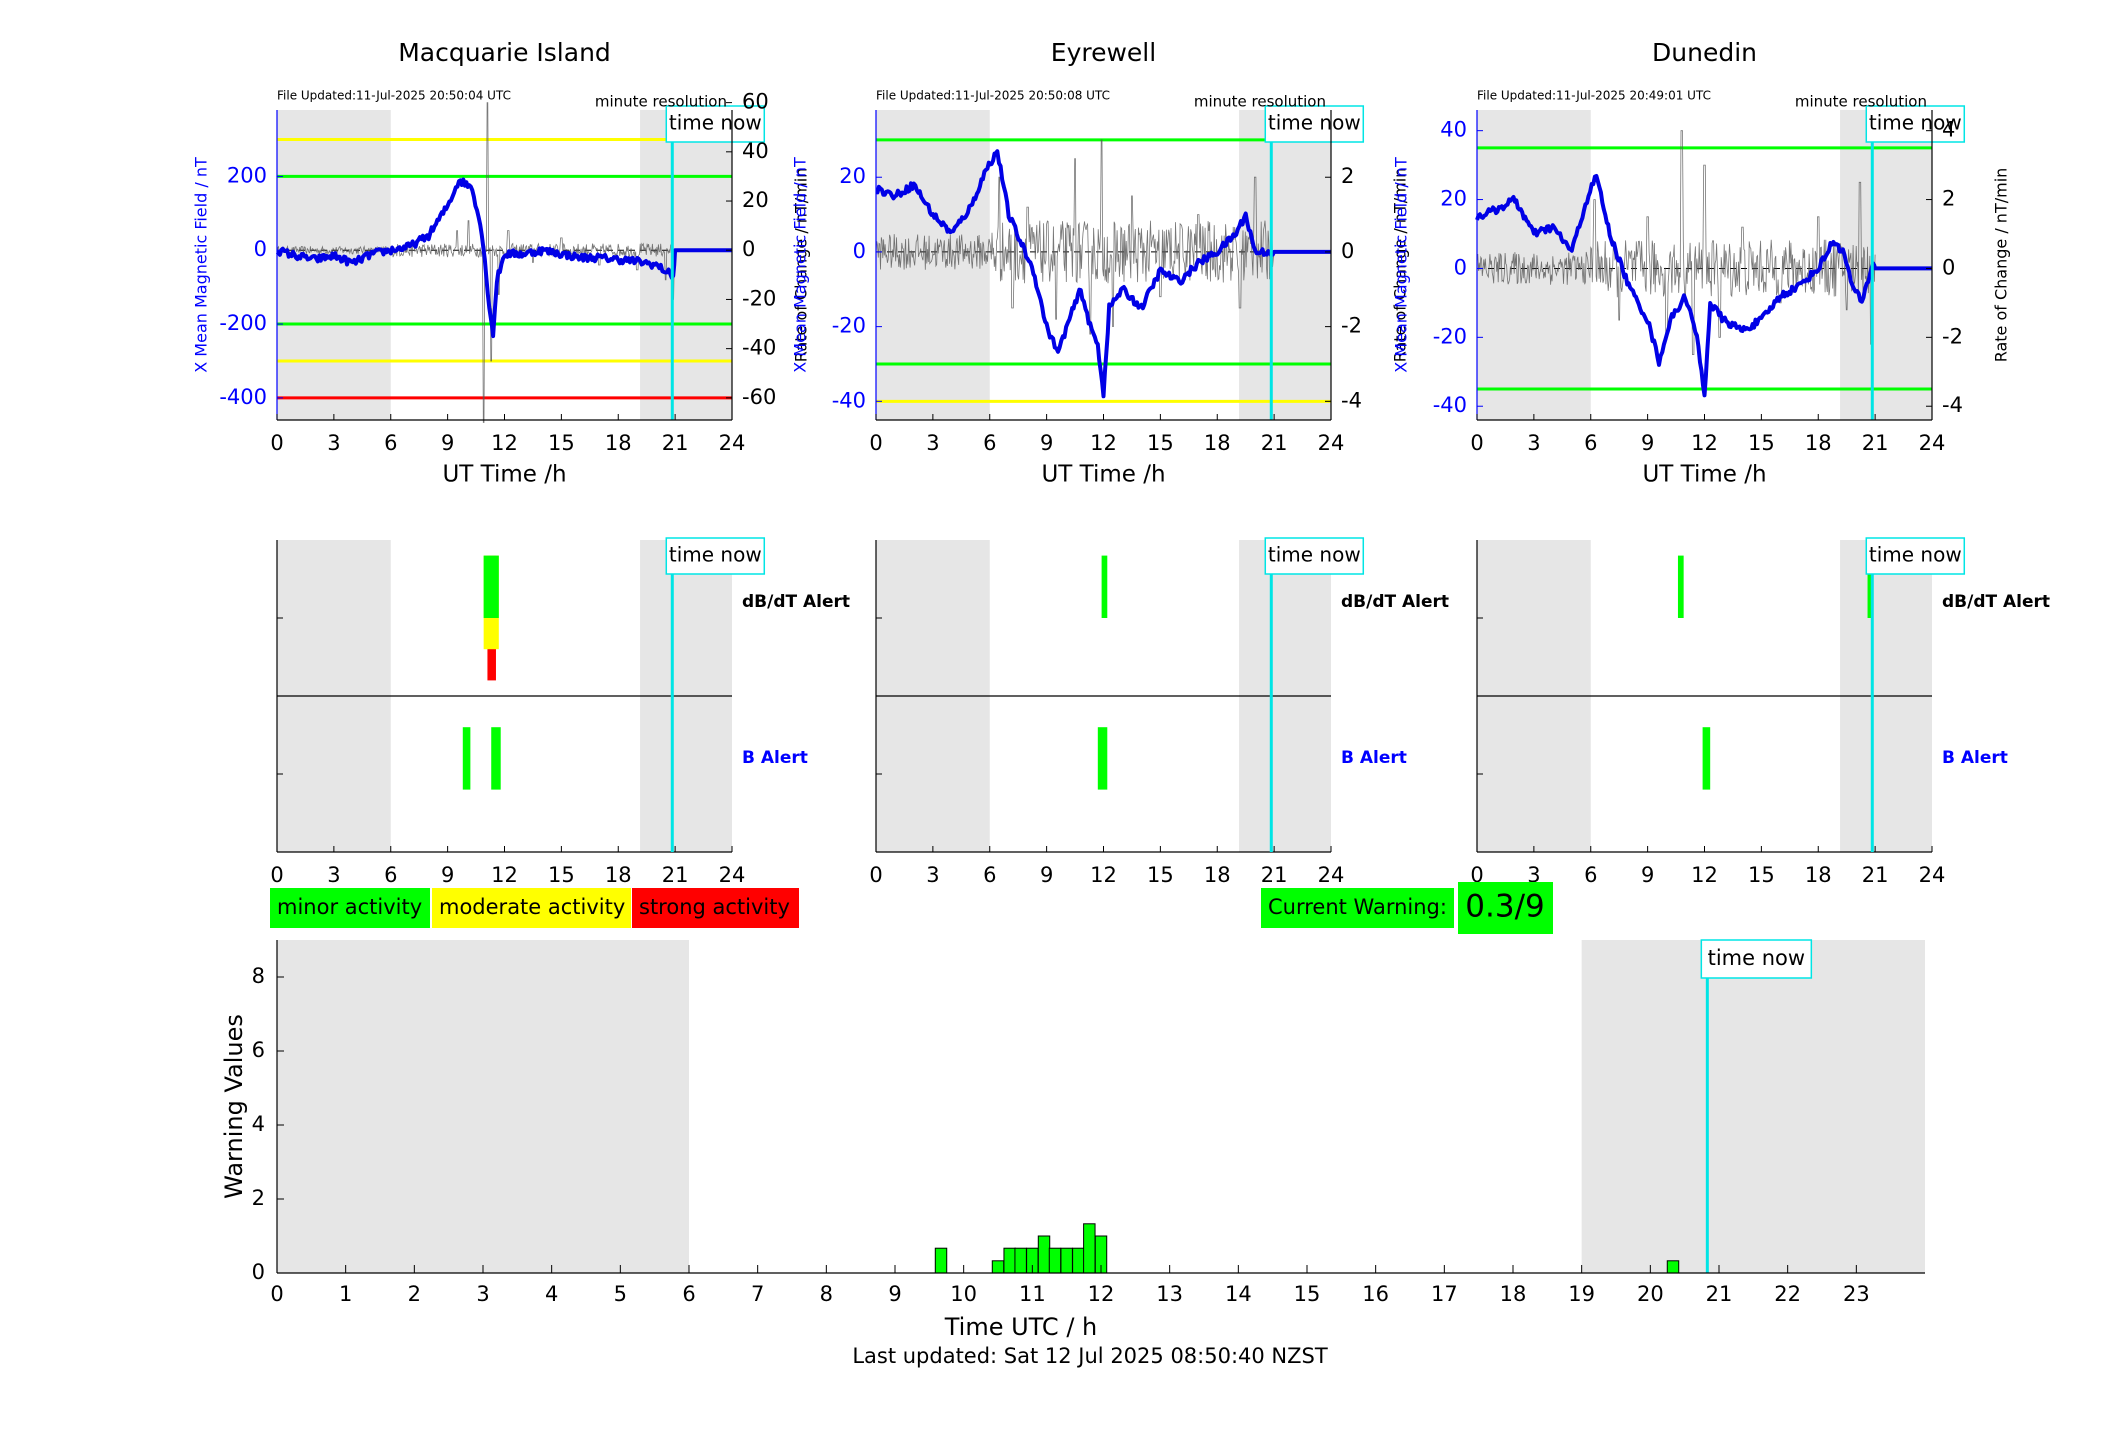 The height and width of the screenshot is (1441, 2117). I want to click on x-tick-label: 2, so click(414, 1294).